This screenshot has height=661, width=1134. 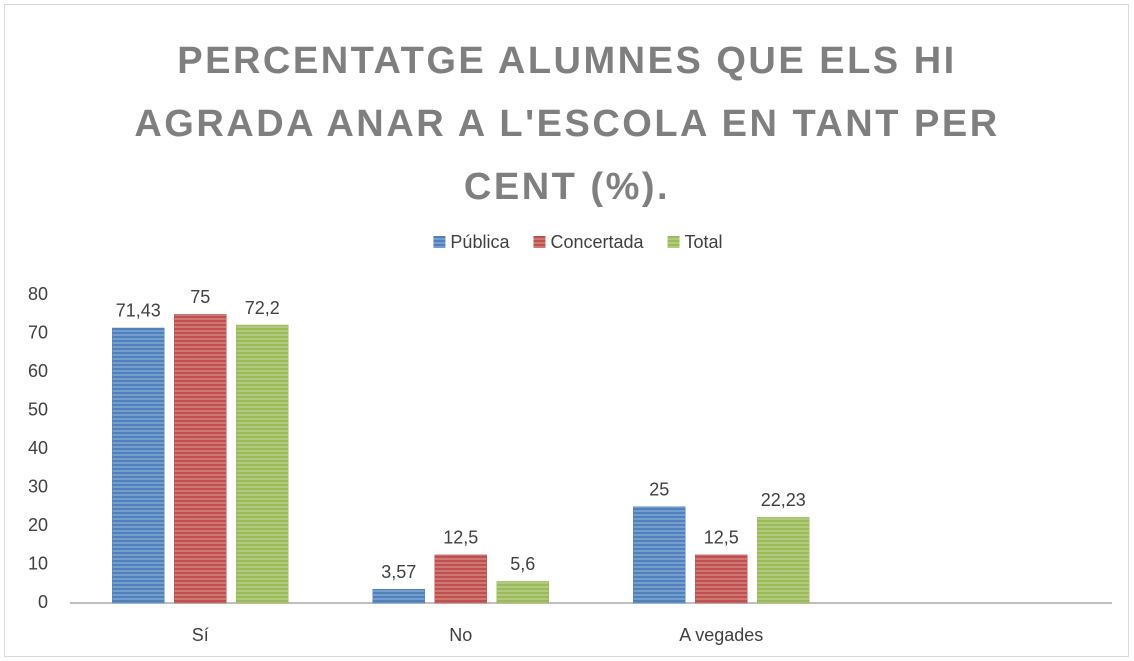 What do you see at coordinates (38, 294) in the screenshot?
I see `y-tick-label: 80` at bounding box center [38, 294].